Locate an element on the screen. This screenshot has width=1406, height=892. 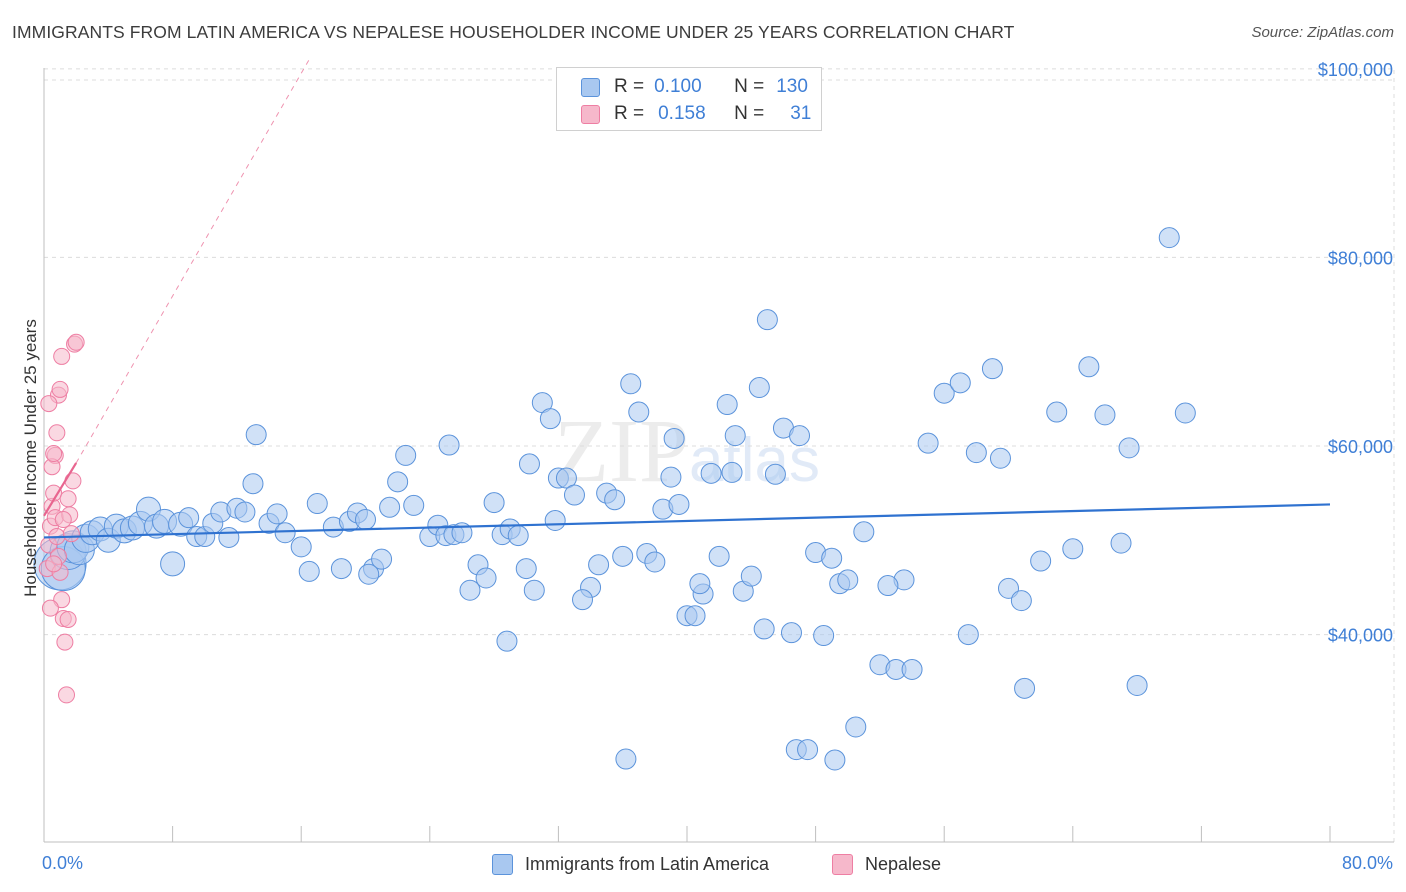
bottom-legend-latin-america: Immigrants from Latin America is located at coordinates (630, 864).